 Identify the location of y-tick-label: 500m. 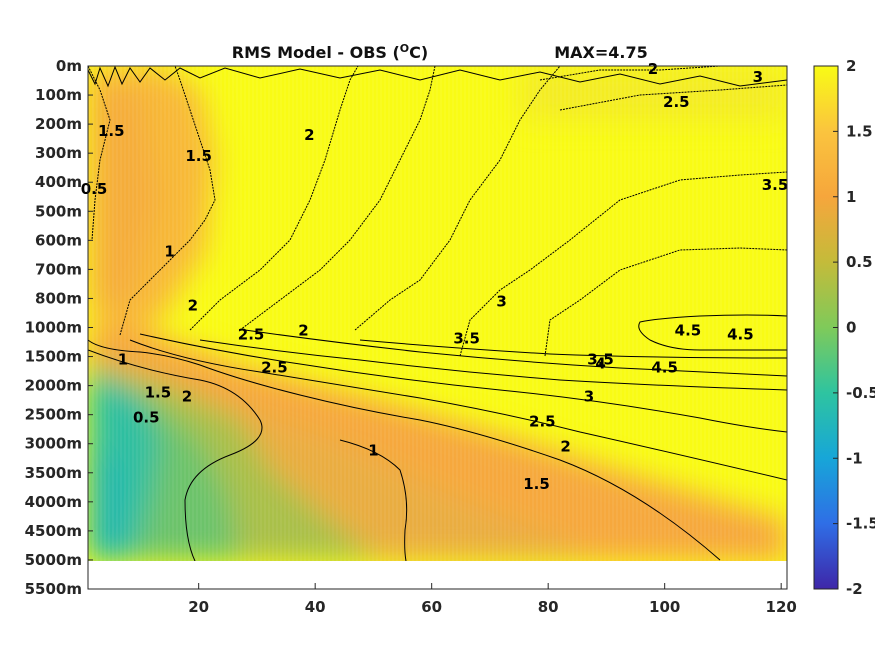
(58, 211).